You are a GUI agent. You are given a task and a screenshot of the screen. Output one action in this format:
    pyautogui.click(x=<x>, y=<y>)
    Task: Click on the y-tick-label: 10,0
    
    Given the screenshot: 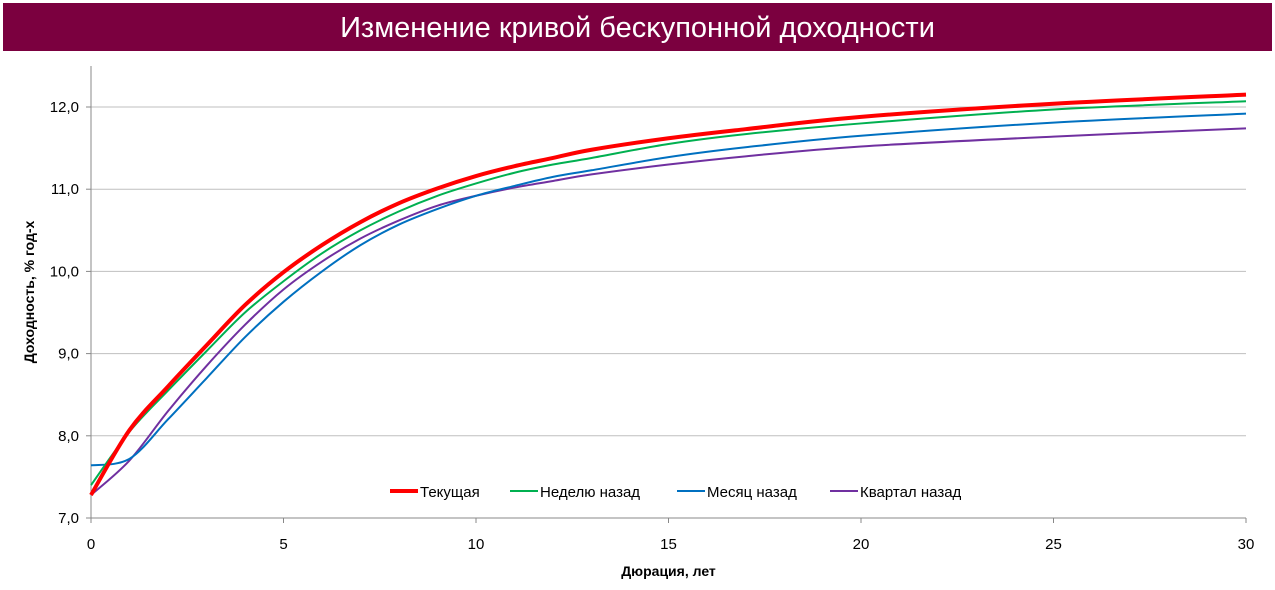 What is the action you would take?
    pyautogui.click(x=64, y=271)
    